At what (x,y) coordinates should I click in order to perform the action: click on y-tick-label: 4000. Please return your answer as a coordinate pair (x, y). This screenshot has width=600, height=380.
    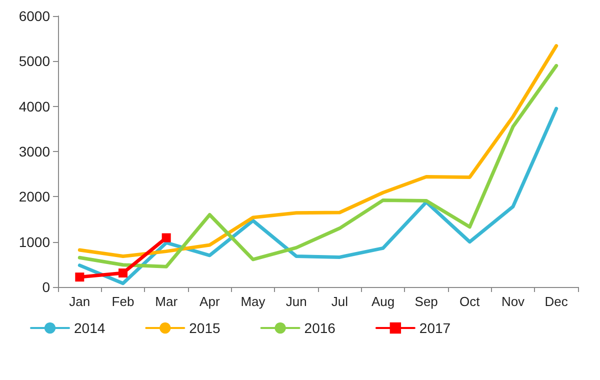
    Looking at the image, I should click on (34, 106).